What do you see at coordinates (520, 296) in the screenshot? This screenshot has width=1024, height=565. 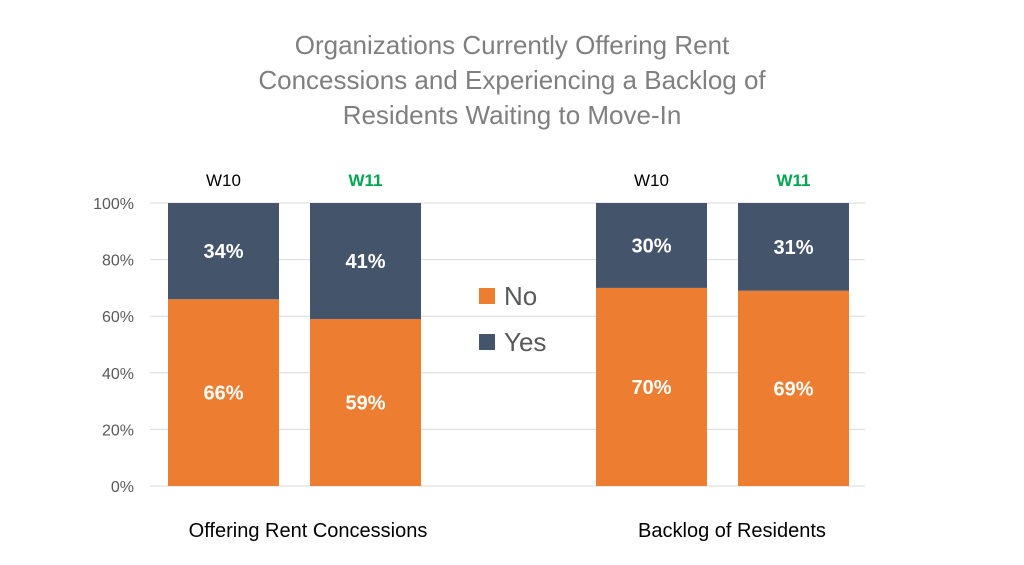 I see `legend-label: No` at bounding box center [520, 296].